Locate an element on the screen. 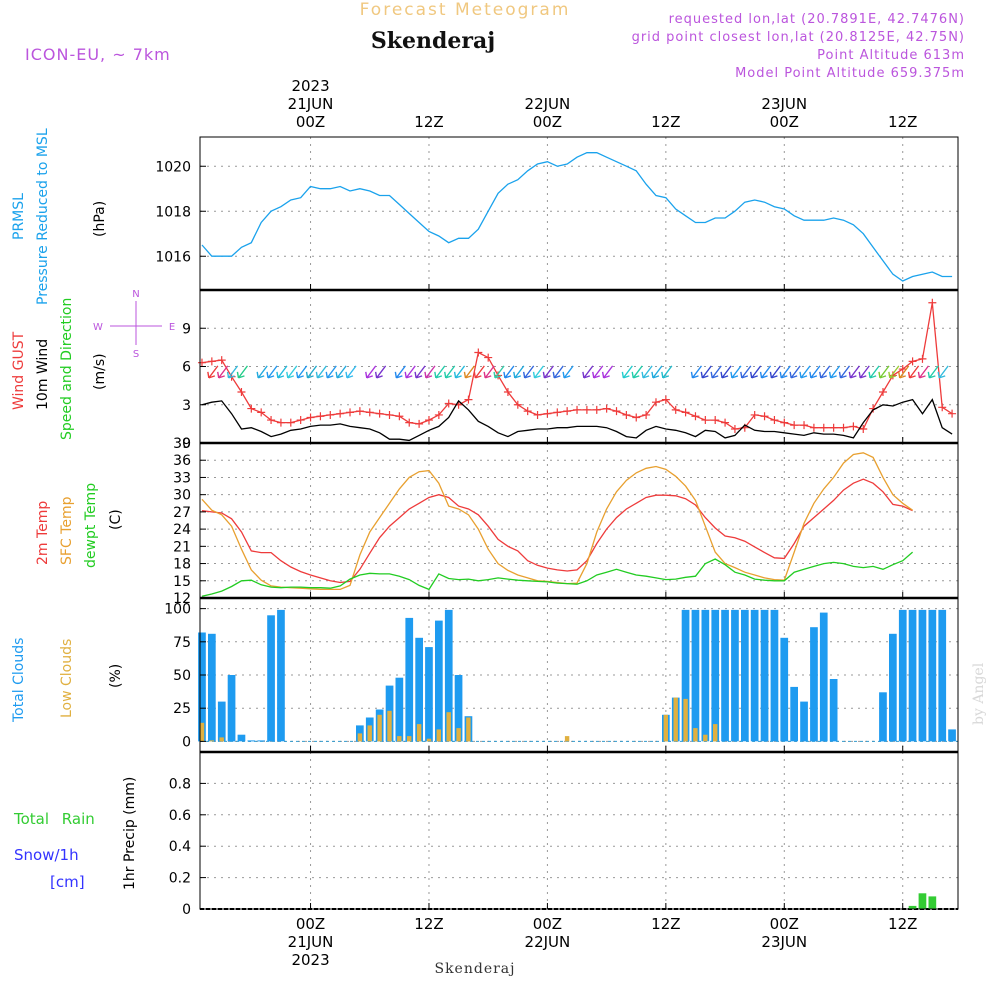  footer-location: Skenderaj is located at coordinates (474, 969).